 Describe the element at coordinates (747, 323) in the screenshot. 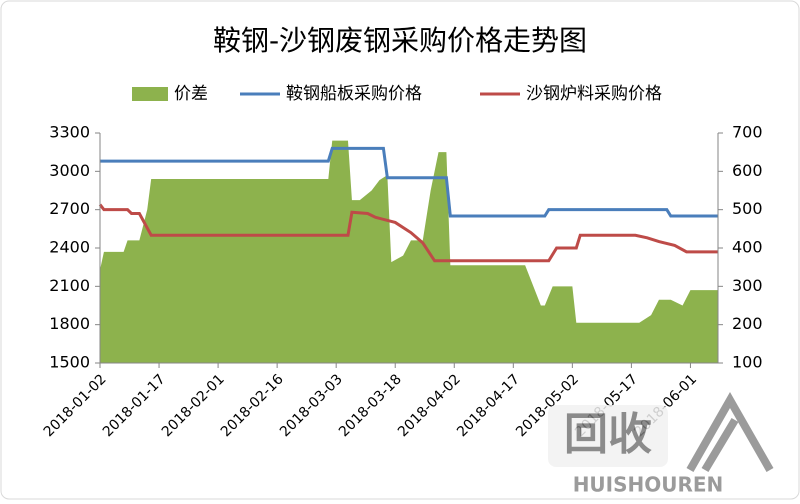

I see `y2-tick-label: 200` at that location.